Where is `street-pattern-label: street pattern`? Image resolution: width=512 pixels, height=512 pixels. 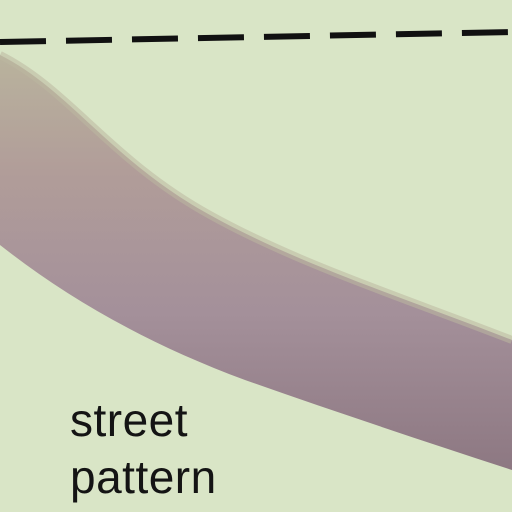 street-pattern-label: street pattern is located at coordinates (190, 449).